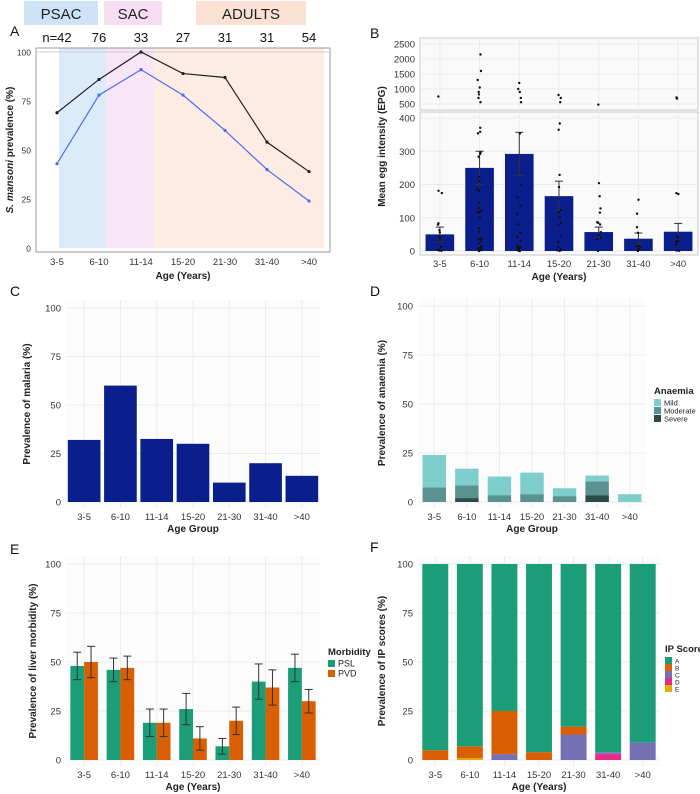 The width and height of the screenshot is (700, 794). Describe the element at coordinates (229, 775) in the screenshot. I see `panel-e-xtick-label: 21-30` at that location.